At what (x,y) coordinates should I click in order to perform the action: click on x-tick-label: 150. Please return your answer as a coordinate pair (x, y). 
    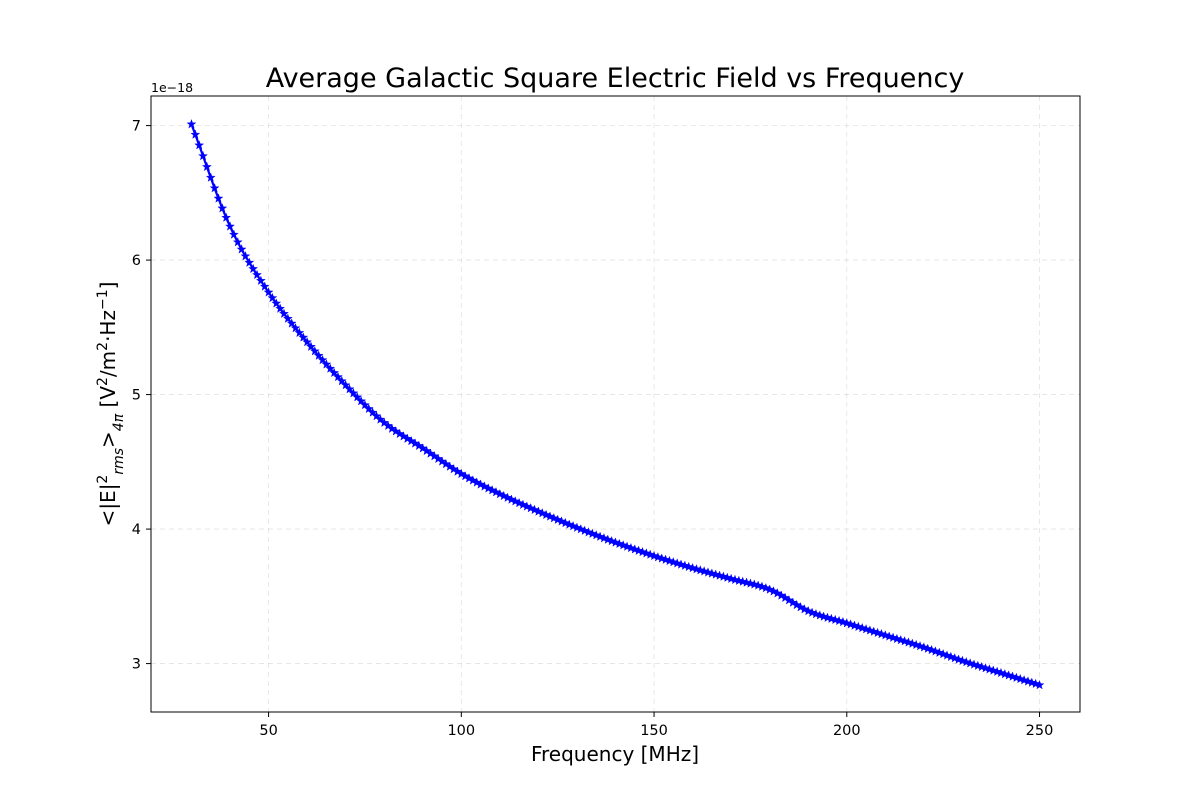
    Looking at the image, I should click on (654, 731).